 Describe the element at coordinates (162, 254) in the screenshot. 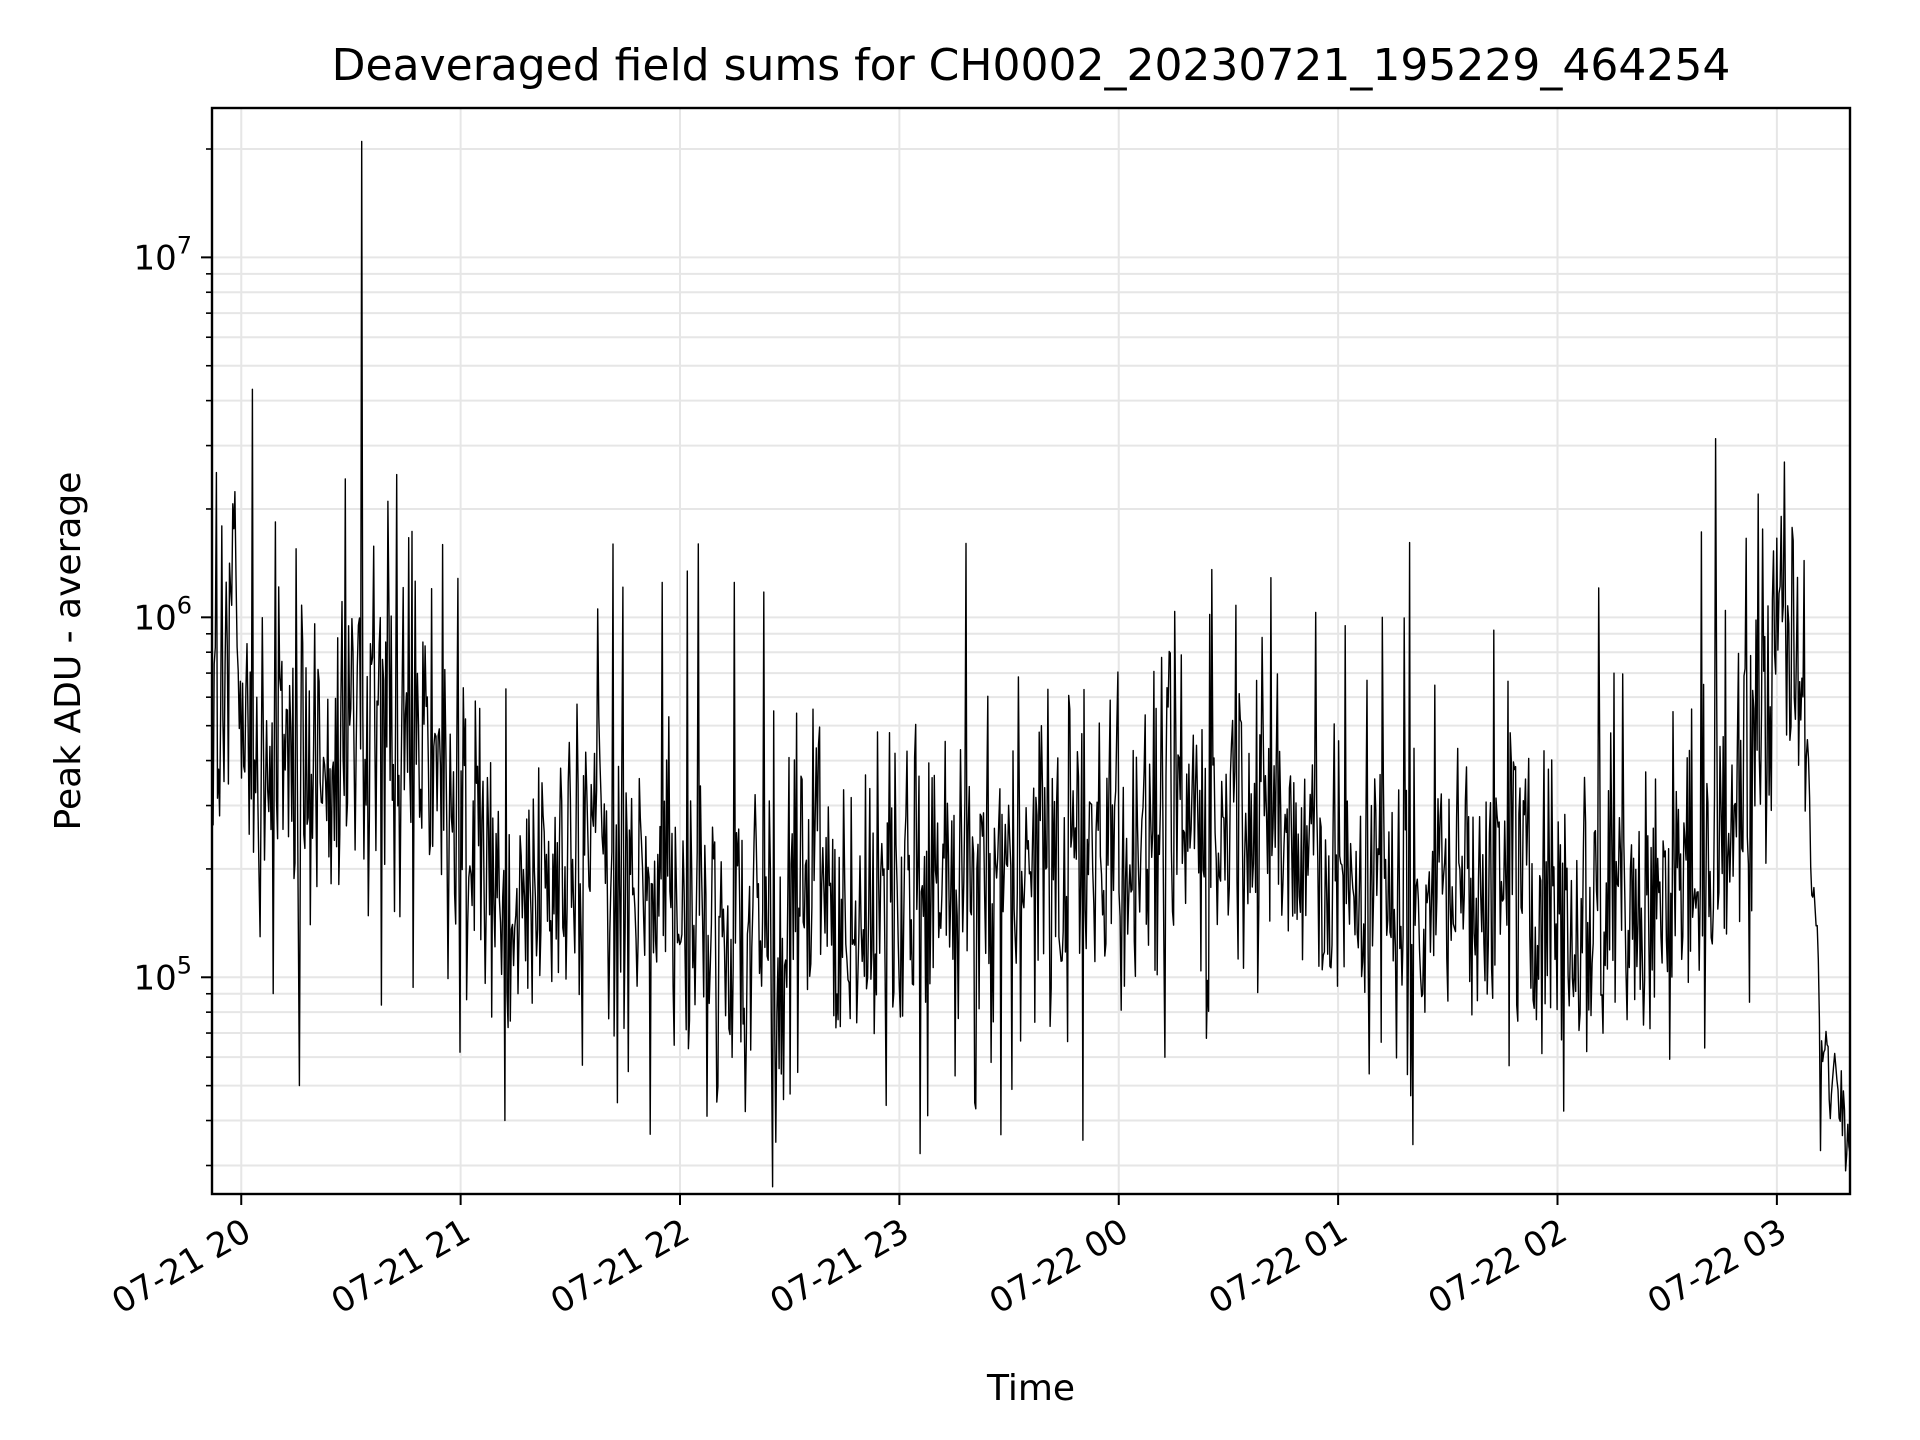

I see `y-tick-label: 10⁷` at that location.